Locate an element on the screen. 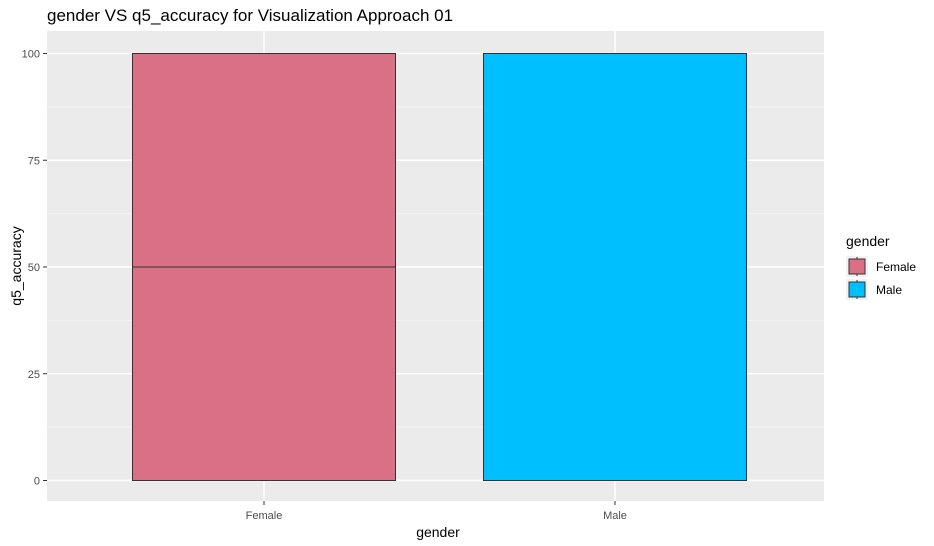 The image size is (934, 546). legend: gender Female Male is located at coordinates (881, 266).